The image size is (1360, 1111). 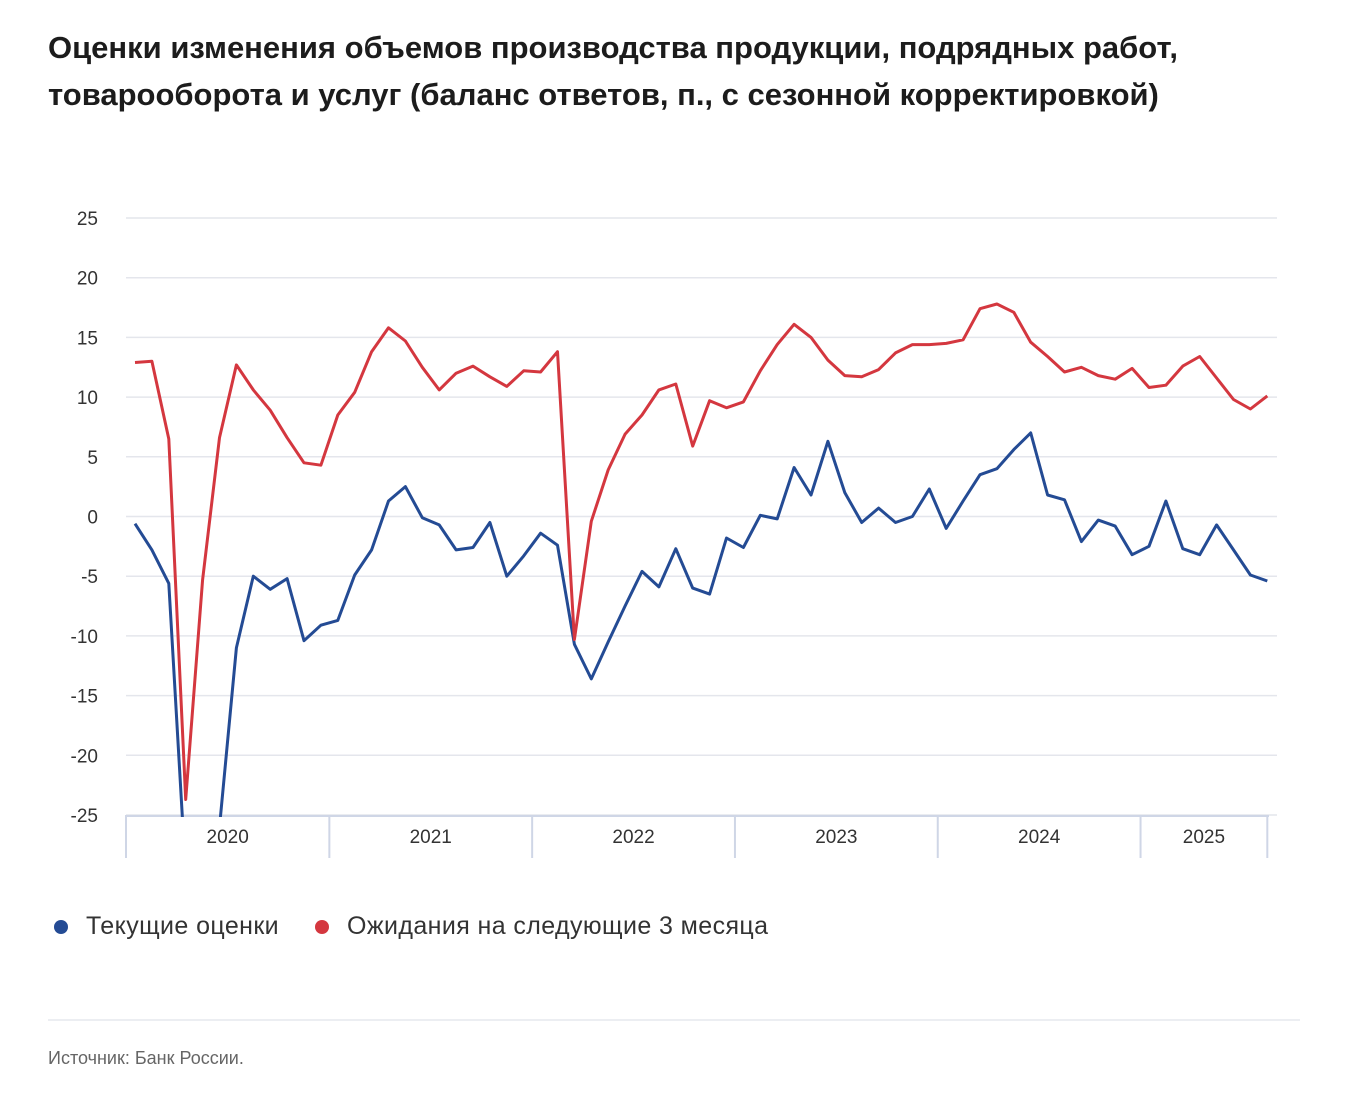 I want to click on y-tick-label: 5, so click(x=92, y=458).